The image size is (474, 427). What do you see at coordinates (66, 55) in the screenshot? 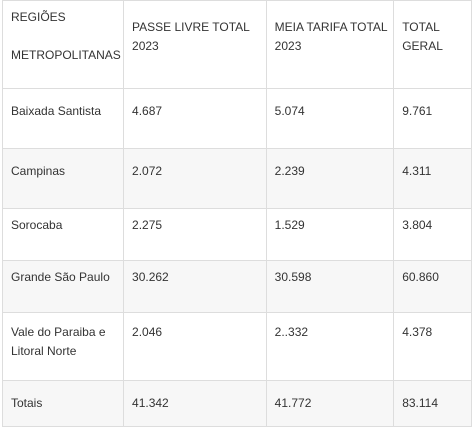
I see `header-regions-line2: METROPOLITANAS` at bounding box center [66, 55].